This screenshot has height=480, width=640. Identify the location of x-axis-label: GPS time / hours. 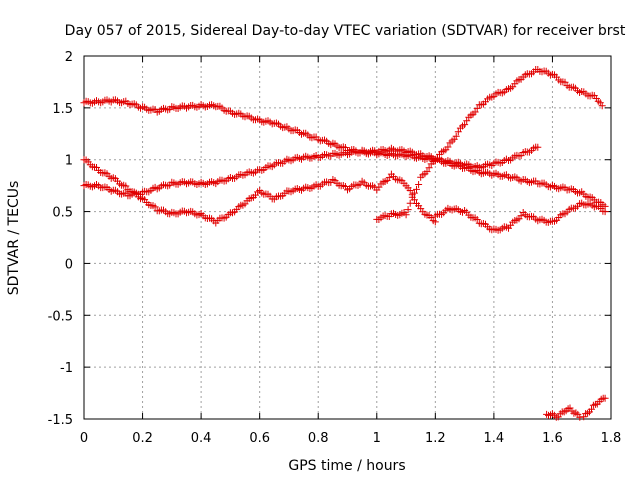
(346, 466).